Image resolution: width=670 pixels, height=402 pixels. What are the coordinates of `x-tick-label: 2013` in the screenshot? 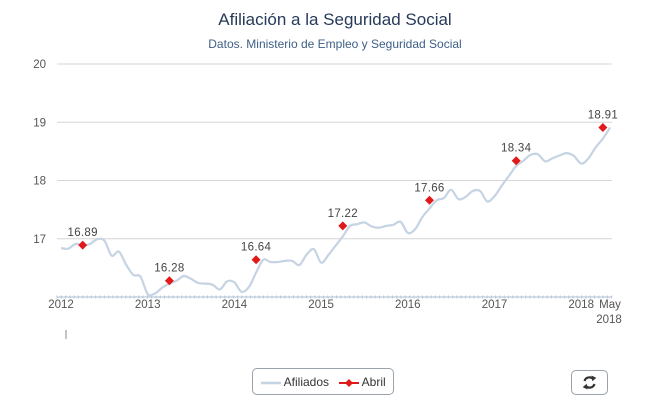 It's located at (148, 305).